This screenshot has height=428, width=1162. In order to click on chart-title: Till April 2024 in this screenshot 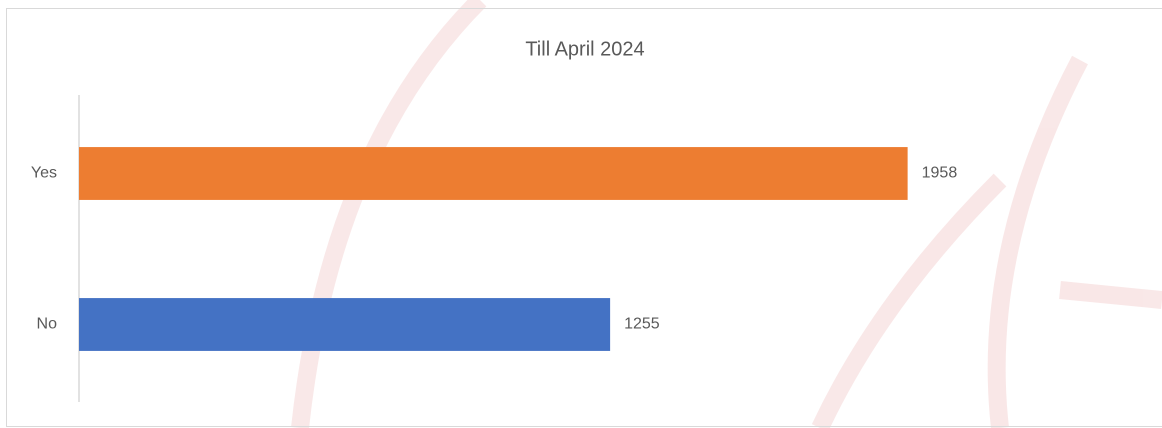, I will do `click(584, 49)`.